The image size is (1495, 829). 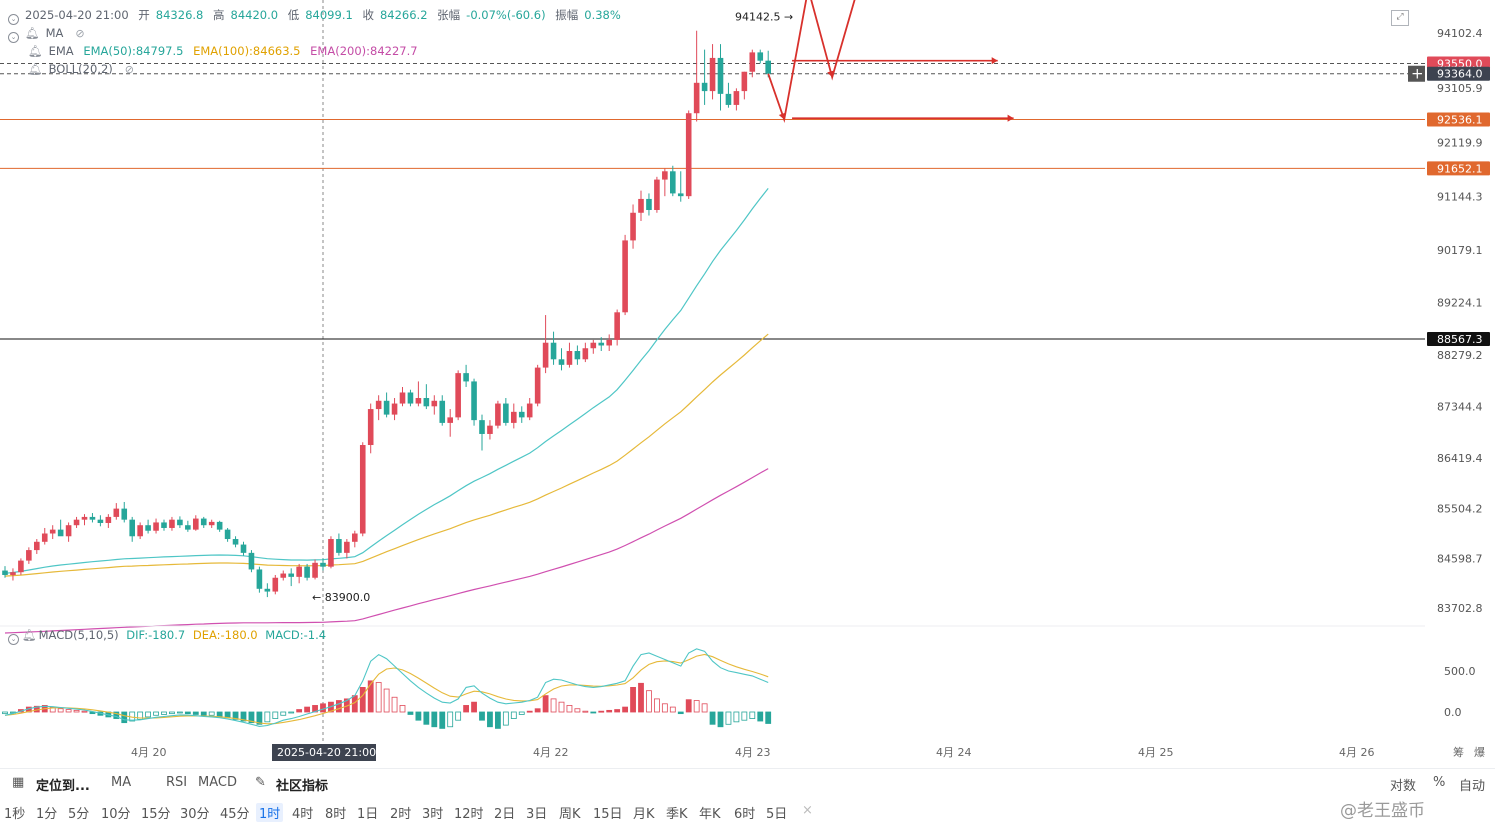 I want to click on timeframe-9: 8时, so click(x=336, y=814).